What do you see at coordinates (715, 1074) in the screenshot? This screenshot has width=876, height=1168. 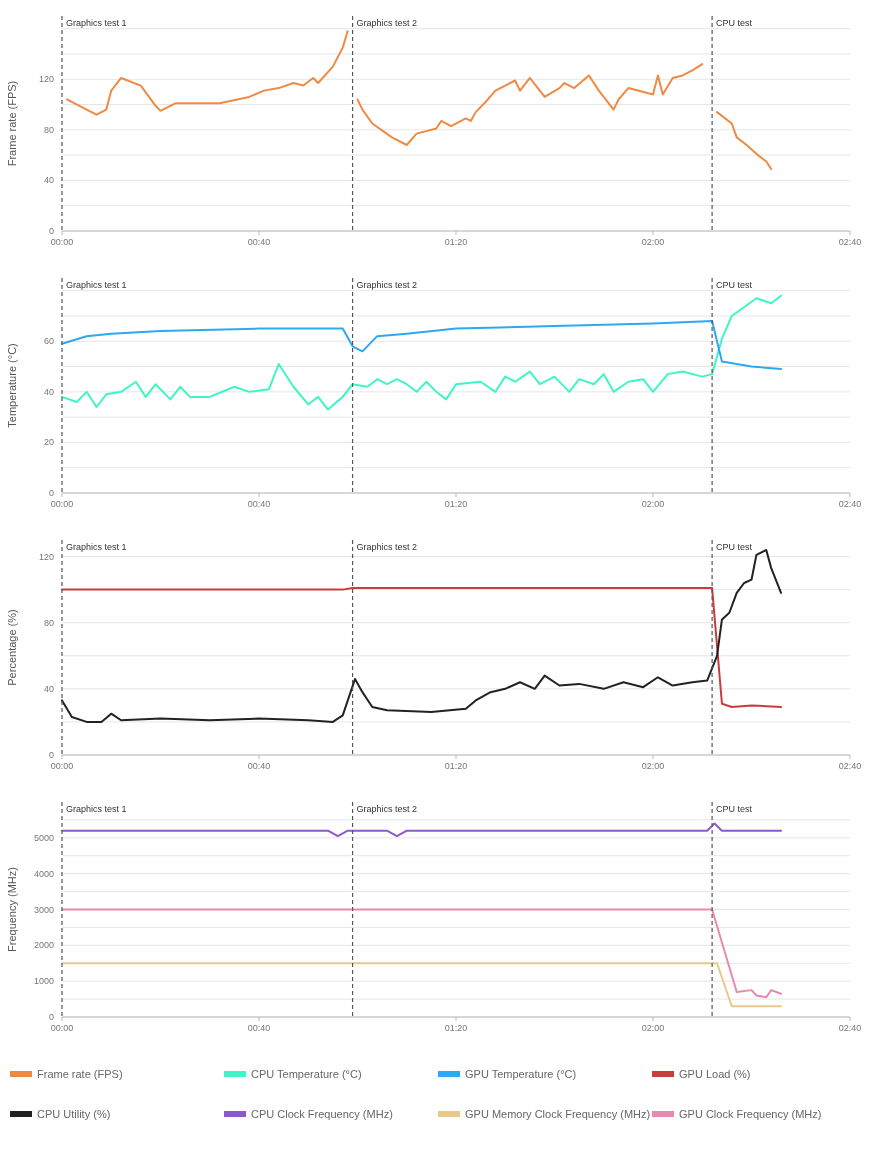 I see `legend-label: GPU Load (%)` at bounding box center [715, 1074].